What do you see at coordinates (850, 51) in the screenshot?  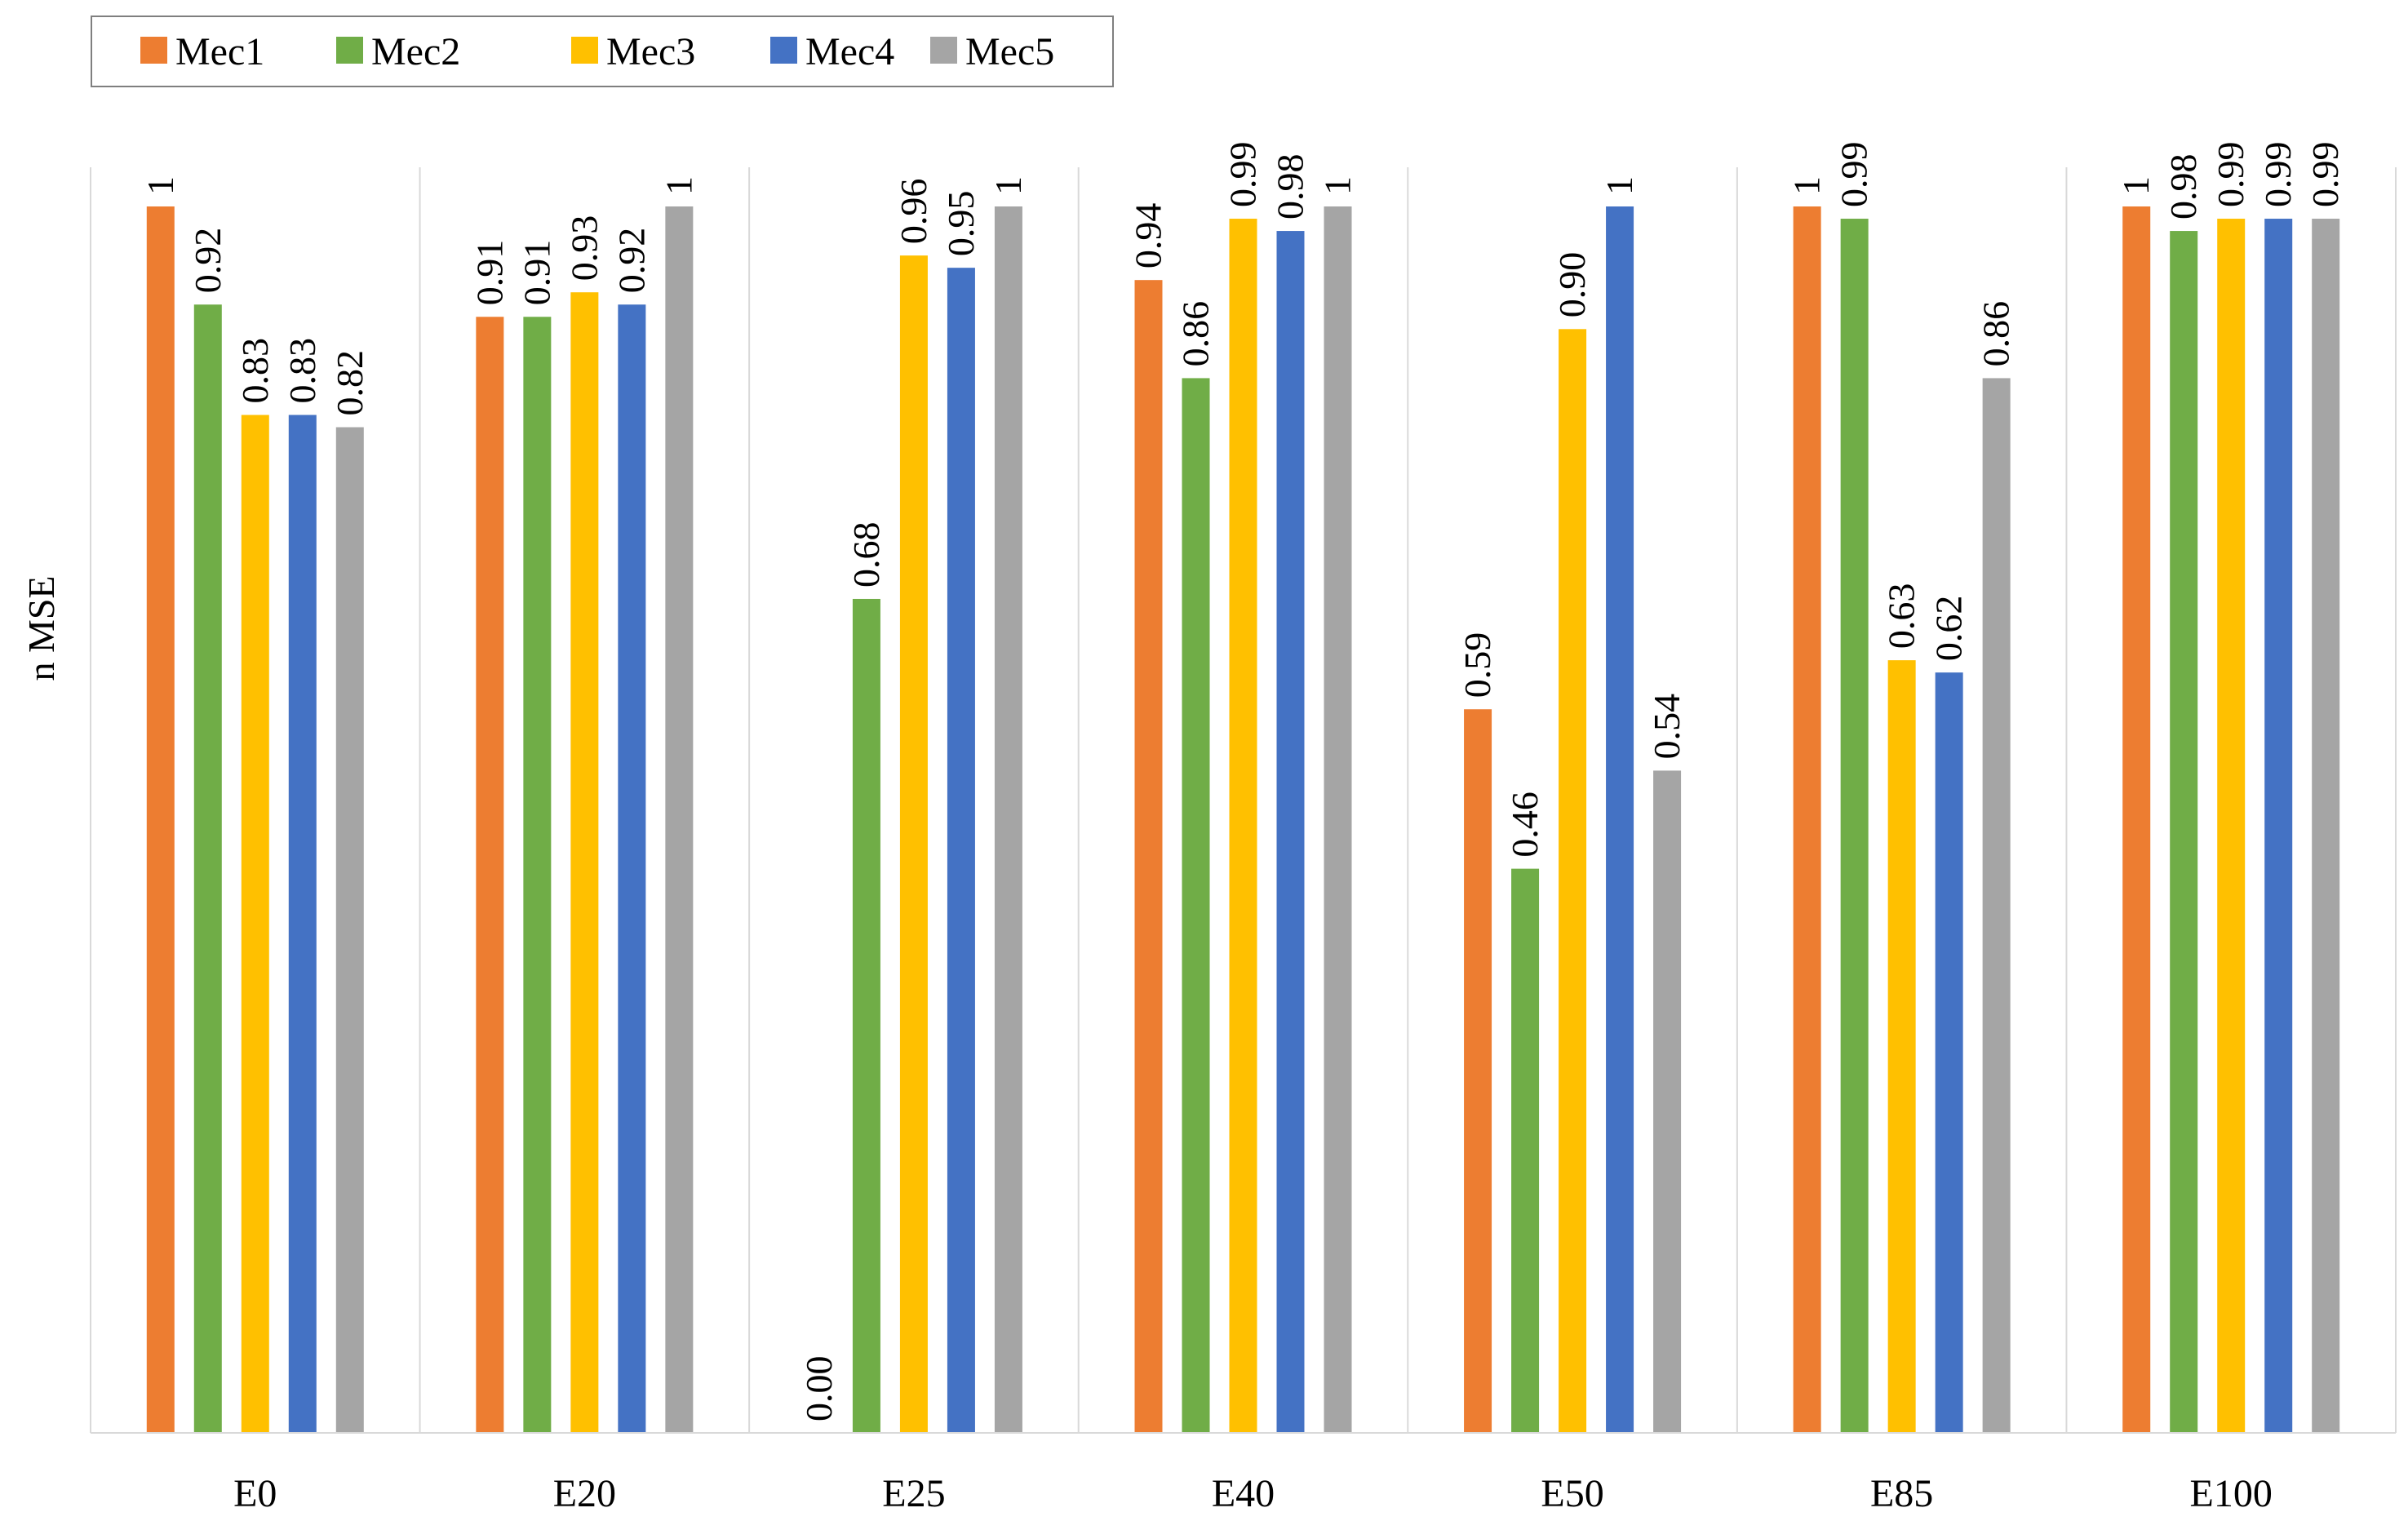 I see `legend-label-mec4: Mec4` at bounding box center [850, 51].